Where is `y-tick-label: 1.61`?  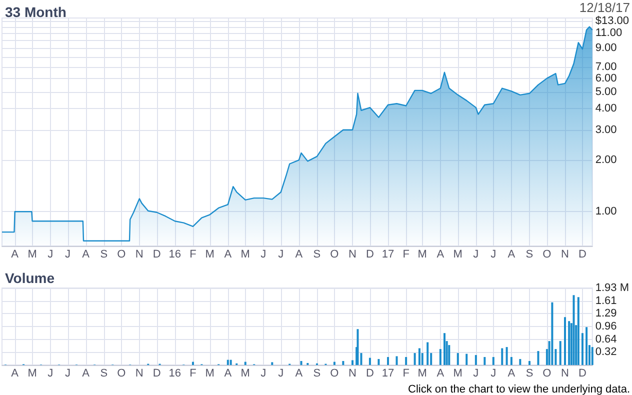 y-tick-label: 1.61 is located at coordinates (606, 300).